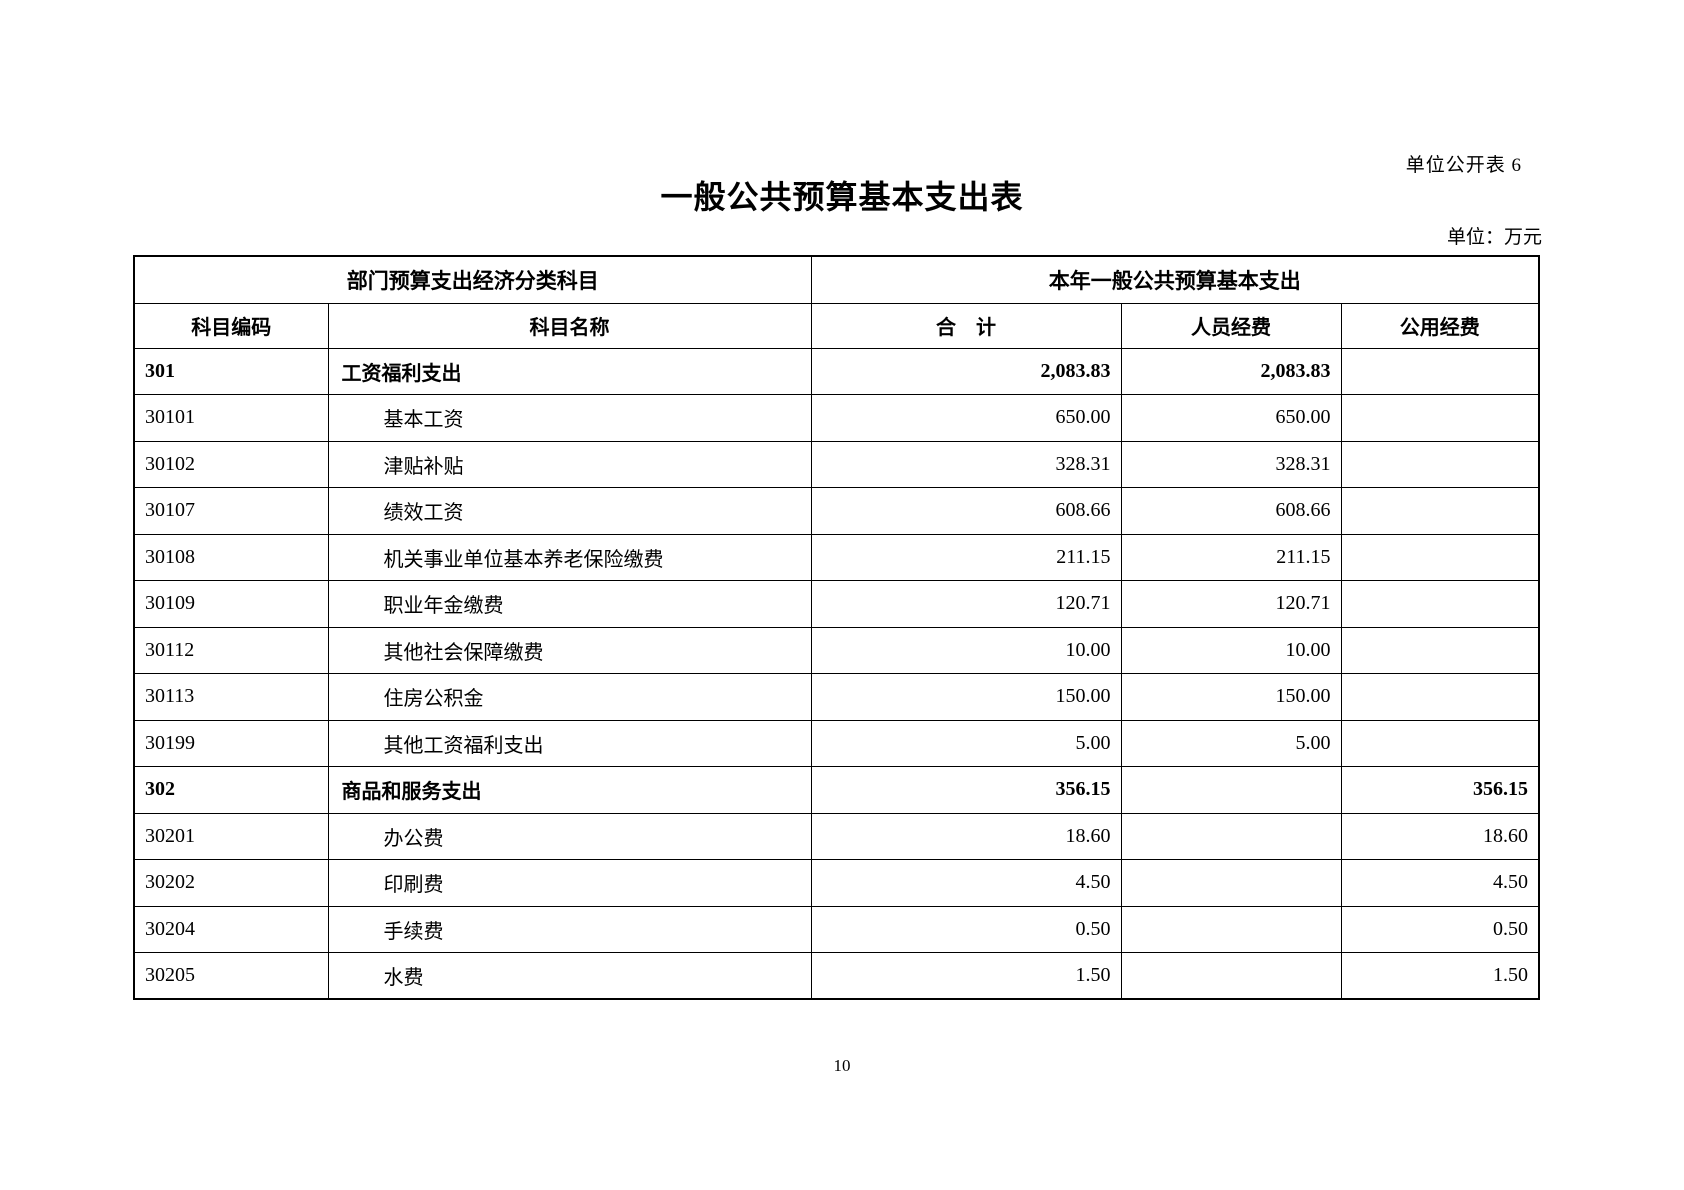 The height and width of the screenshot is (1190, 1684). Describe the element at coordinates (1440, 976) in the screenshot. I see `cell-public: 1.50` at that location.